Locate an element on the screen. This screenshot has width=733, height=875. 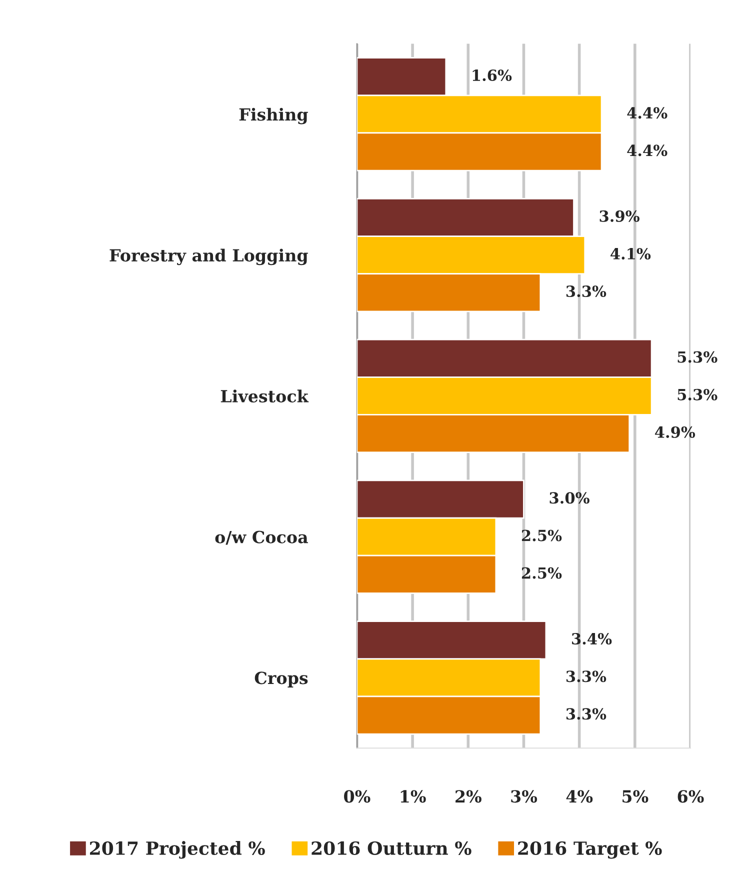
data-label: 3.0% is located at coordinates (570, 498).